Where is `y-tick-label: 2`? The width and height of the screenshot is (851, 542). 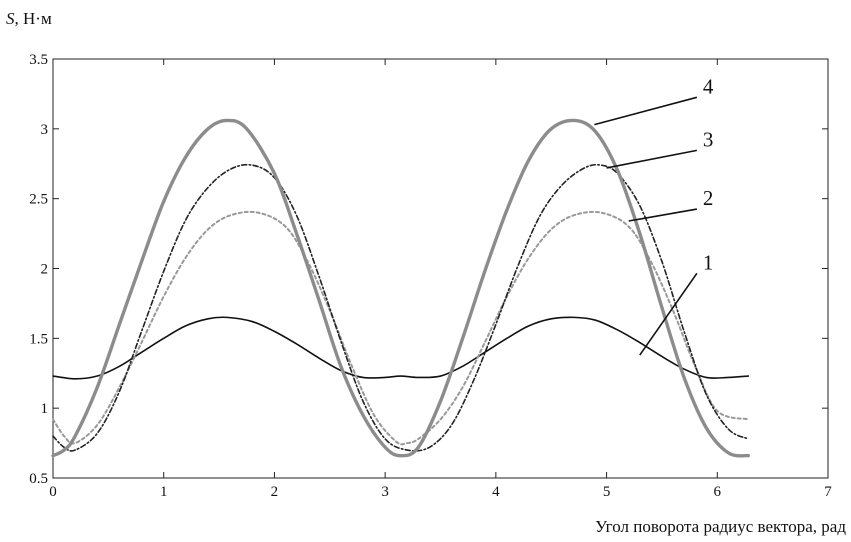
y-tick-label: 2 is located at coordinates (45, 270).